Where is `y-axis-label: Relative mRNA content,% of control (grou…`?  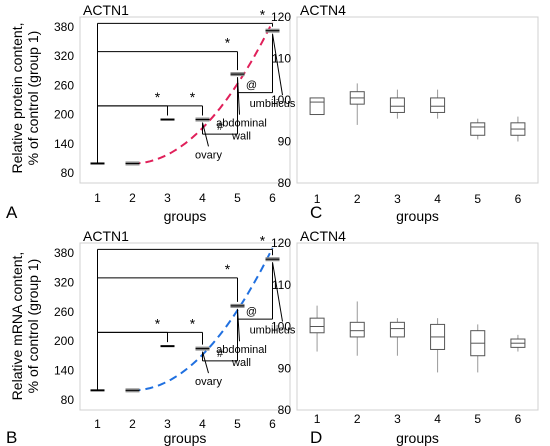 y-axis-label: Relative mRNA content,% of control (grou… is located at coordinates (25, 326).